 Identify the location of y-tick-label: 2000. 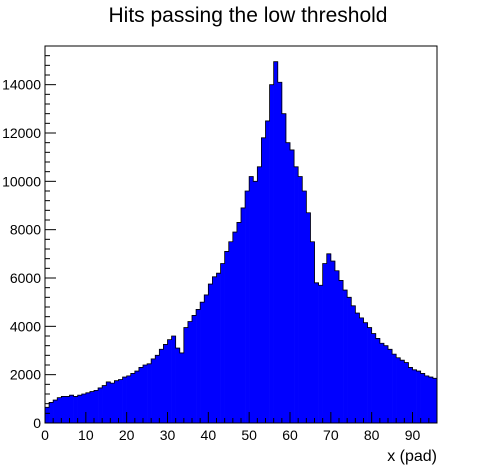
(25, 375).